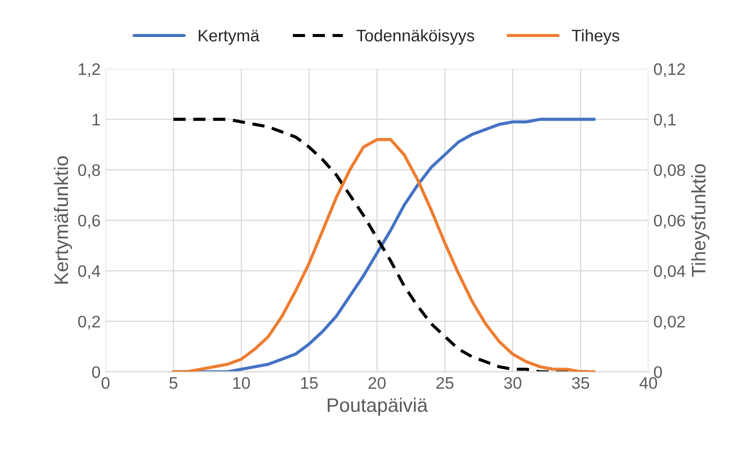  I want to click on legend-label: Kertymä, so click(229, 37).